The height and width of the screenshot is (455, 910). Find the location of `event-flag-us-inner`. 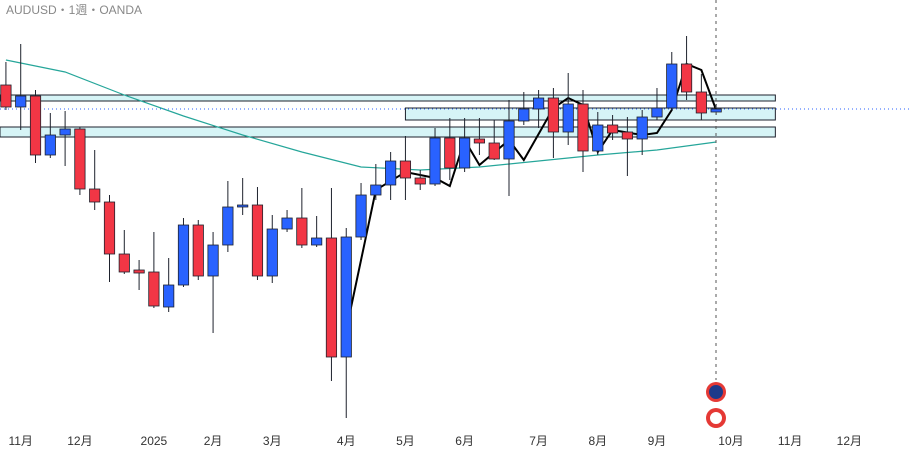

event-flag-us-inner is located at coordinates (716, 418).